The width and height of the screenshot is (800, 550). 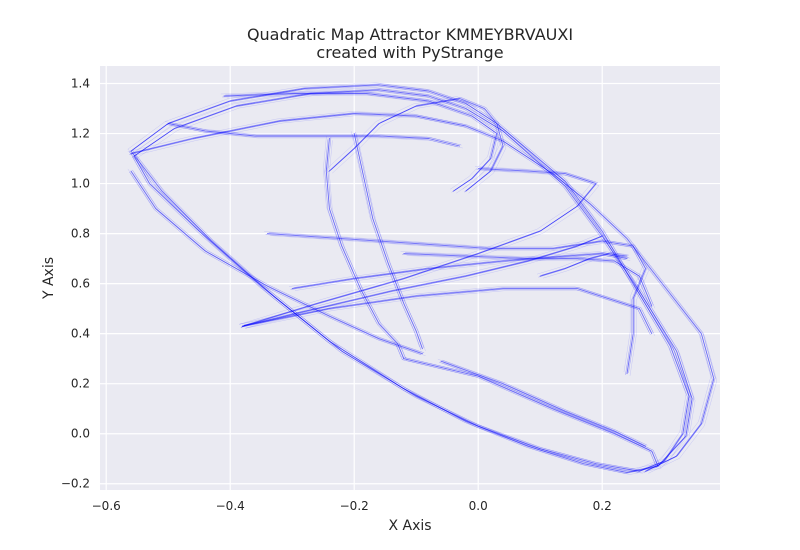 I want to click on y-tick-label: 1.0, so click(x=80, y=184).